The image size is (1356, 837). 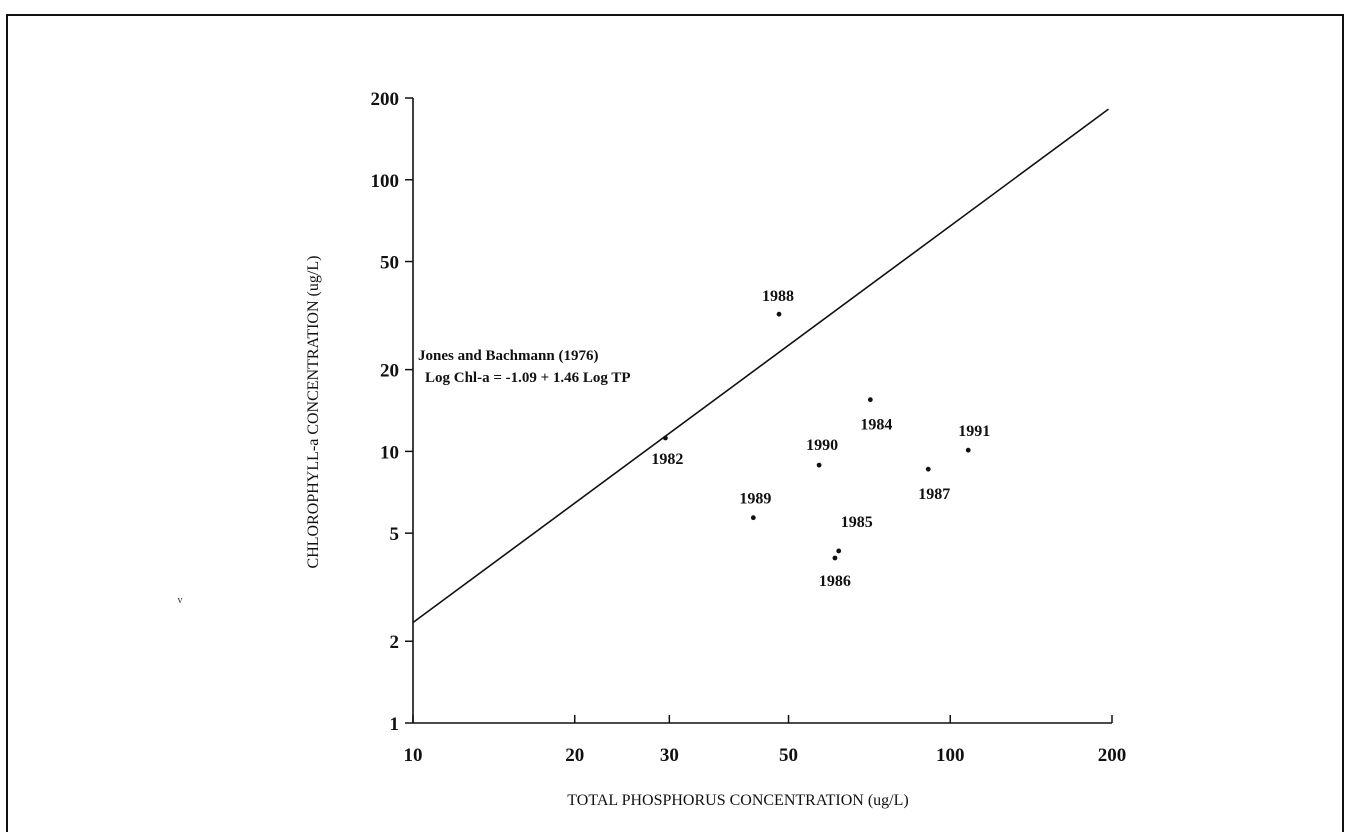 What do you see at coordinates (385, 99) in the screenshot?
I see `y-tick-label: 200` at bounding box center [385, 99].